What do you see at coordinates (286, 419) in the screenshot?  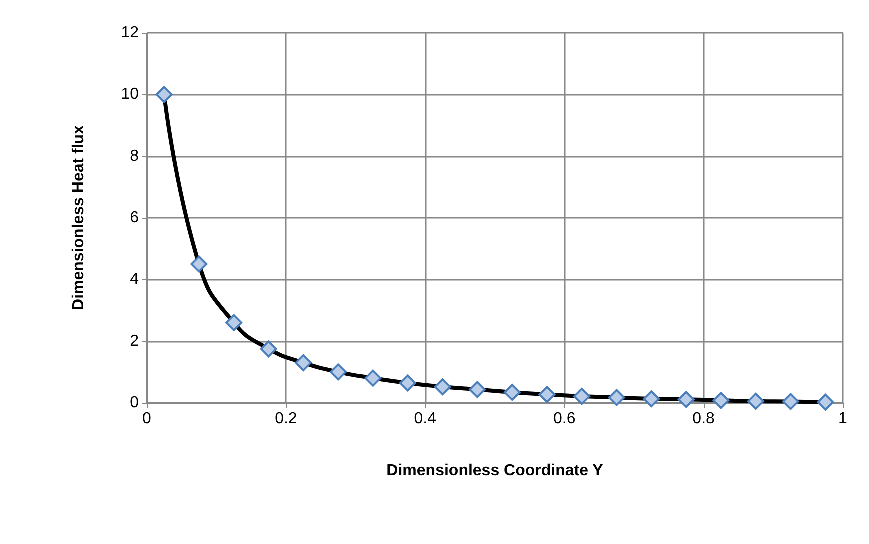 I see `x-tick-label: 0.2` at bounding box center [286, 419].